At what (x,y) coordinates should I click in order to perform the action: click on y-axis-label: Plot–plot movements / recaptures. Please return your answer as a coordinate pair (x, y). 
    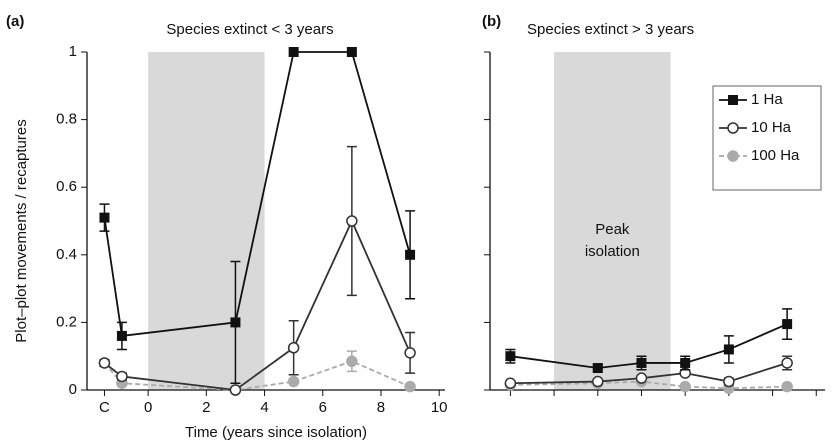
    Looking at the image, I should click on (21, 230).